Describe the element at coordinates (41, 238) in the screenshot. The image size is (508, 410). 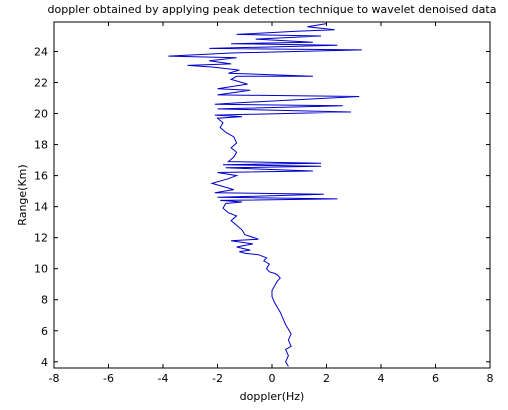
I see `y-tick-label: 12` at that location.